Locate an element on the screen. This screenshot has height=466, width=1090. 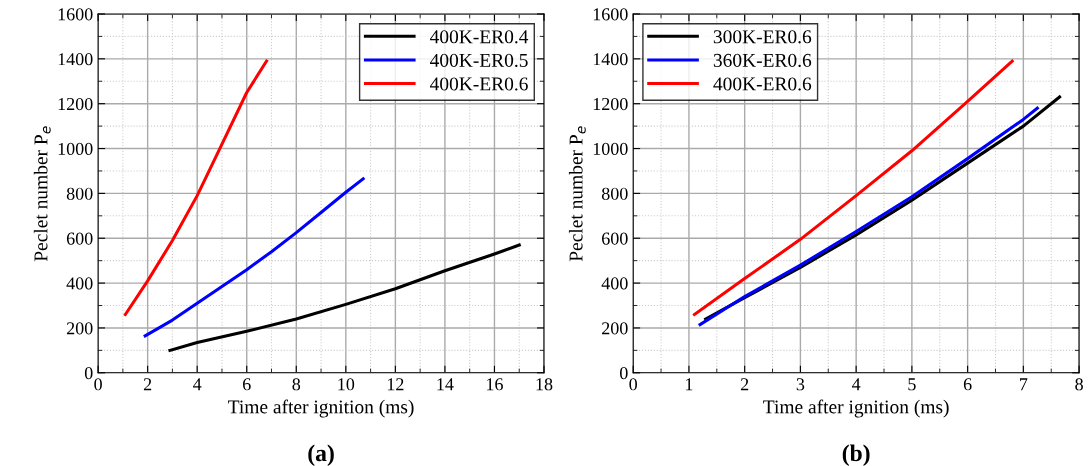
x-tick-label: 5 is located at coordinates (912, 384).